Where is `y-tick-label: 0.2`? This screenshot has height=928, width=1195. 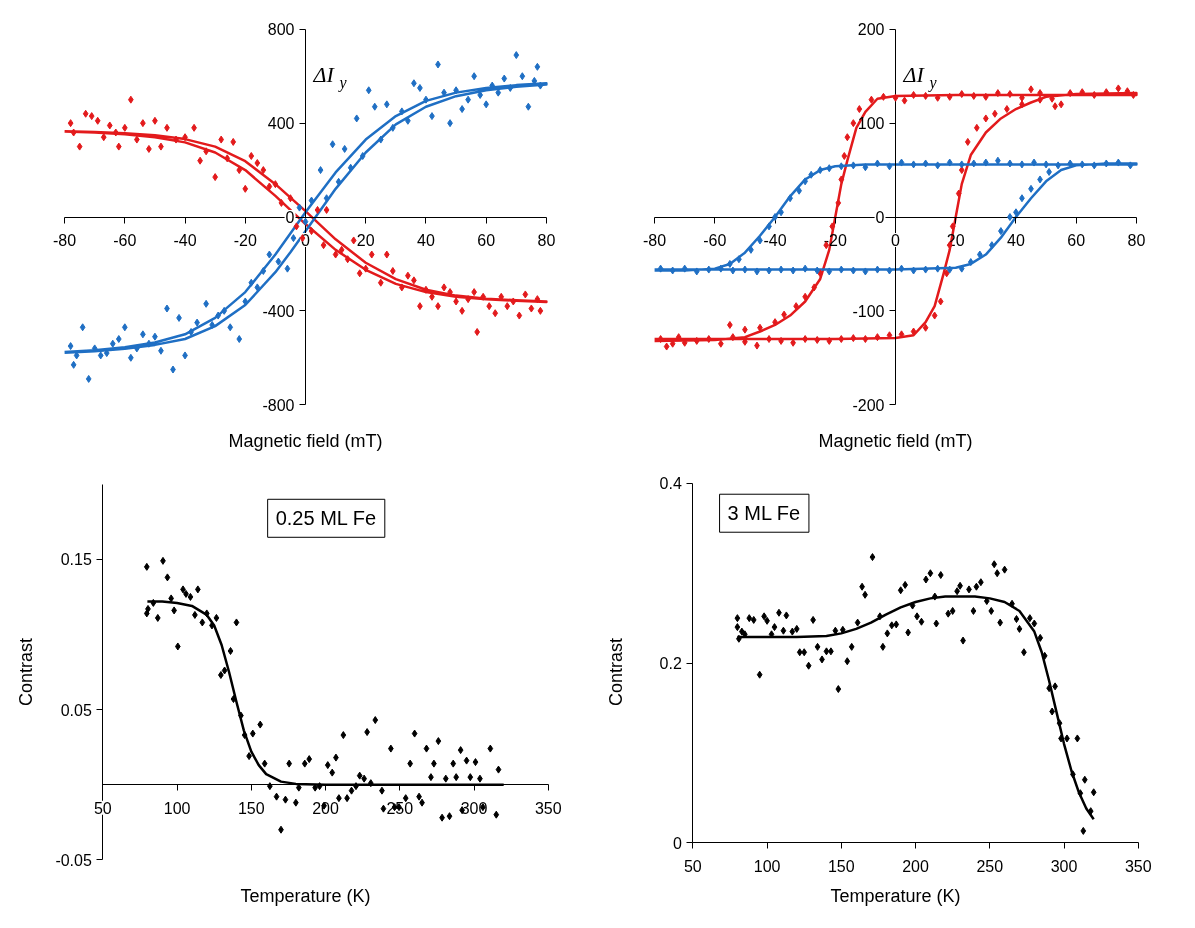 y-tick-label: 0.2 is located at coordinates (670, 664).